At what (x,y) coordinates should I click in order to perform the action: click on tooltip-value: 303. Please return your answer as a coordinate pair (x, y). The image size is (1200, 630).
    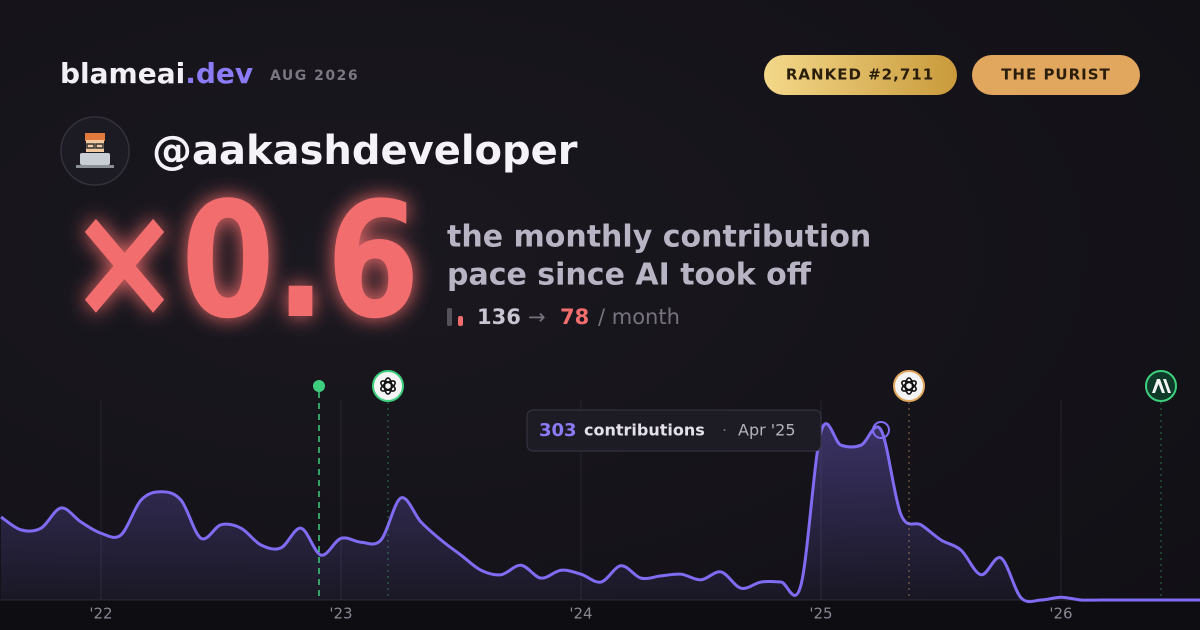
    Looking at the image, I should click on (558, 430).